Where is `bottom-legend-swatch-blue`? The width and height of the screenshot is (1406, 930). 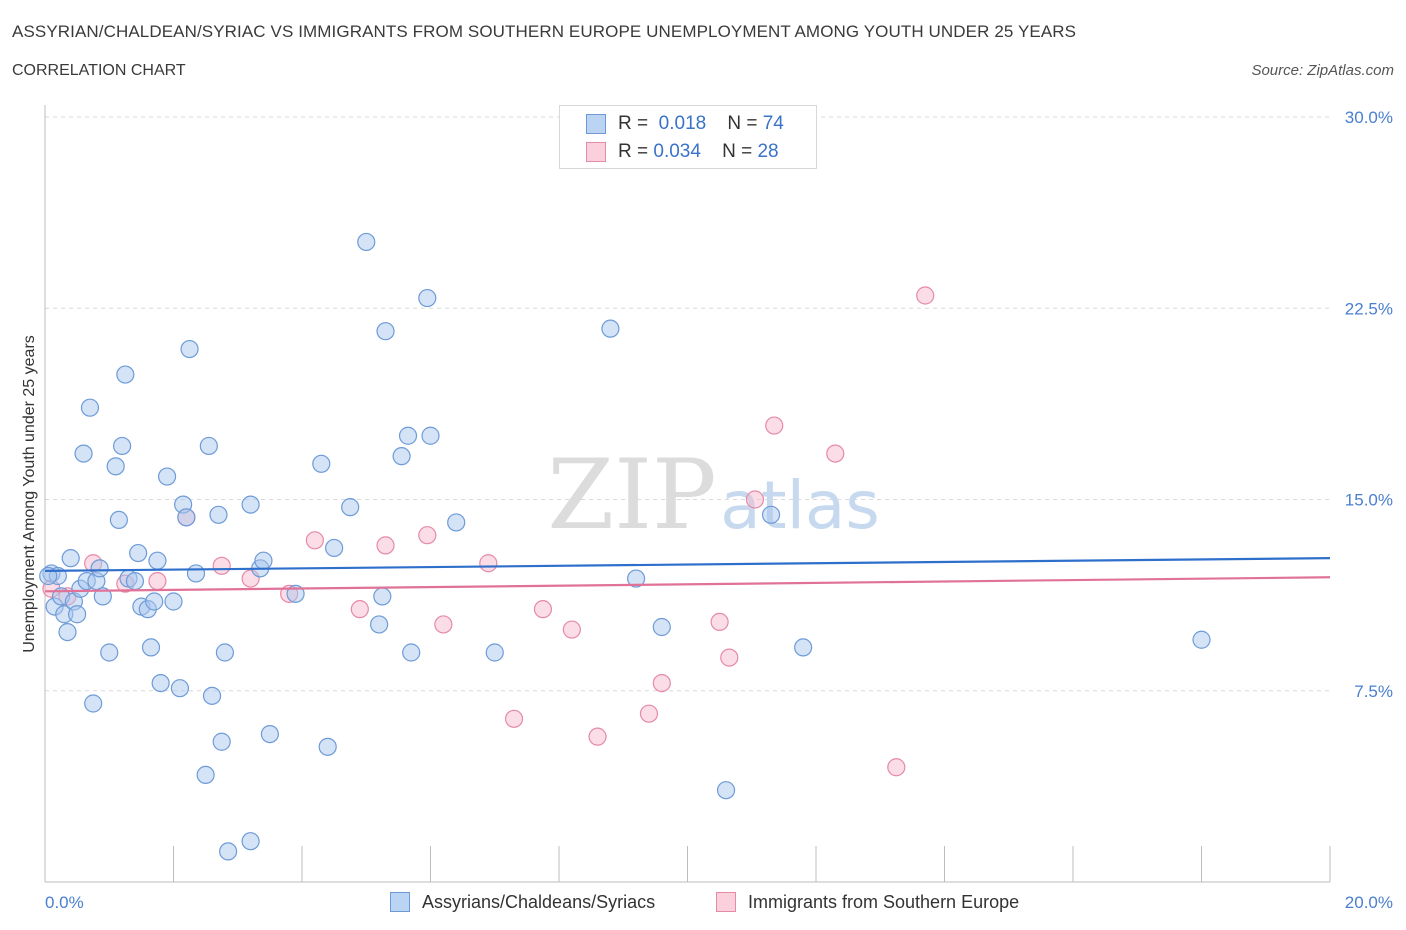
bottom-legend-swatch-blue is located at coordinates (400, 902).